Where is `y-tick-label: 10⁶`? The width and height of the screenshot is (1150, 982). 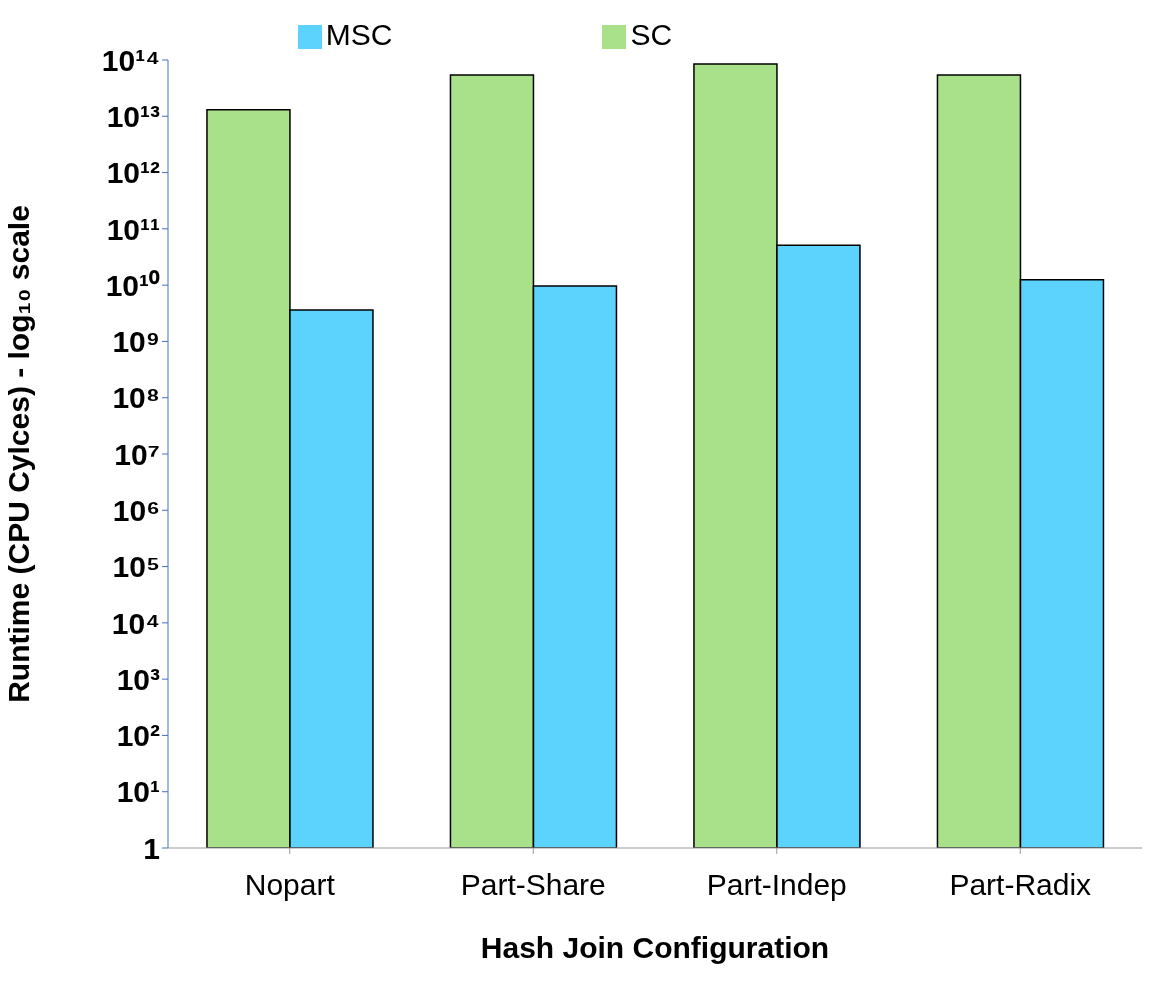
y-tick-label: 10⁶ is located at coordinates (136, 510).